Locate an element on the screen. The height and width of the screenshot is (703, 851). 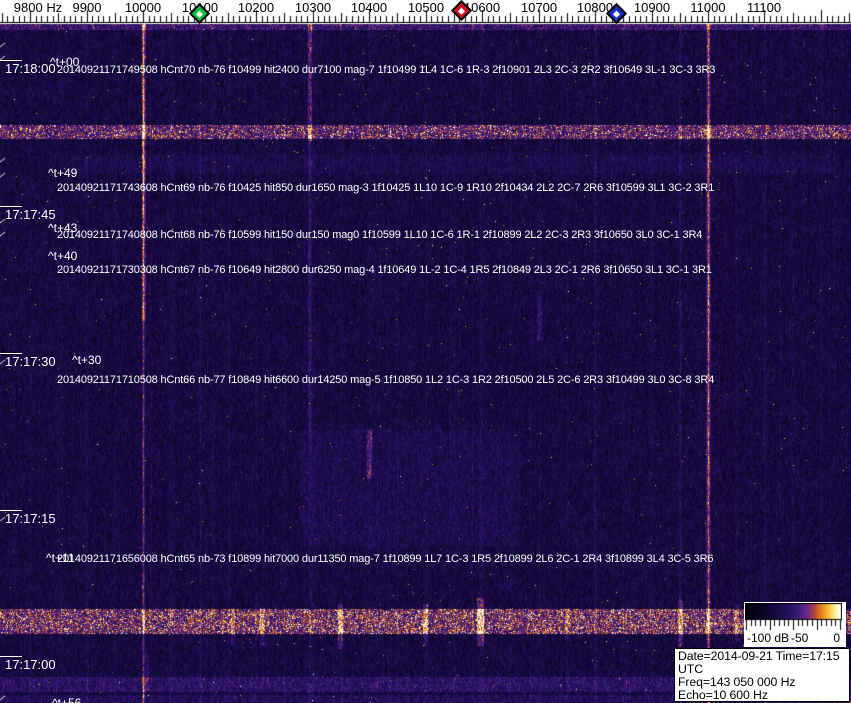
colorbar-gradient is located at coordinates (793, 617).